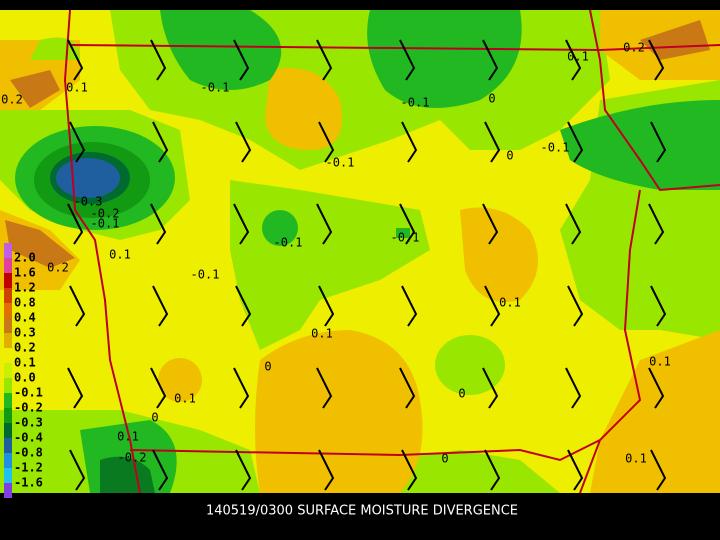  Describe the element at coordinates (28, 453) in the screenshot. I see `colorbar-label: -0.8` at that location.